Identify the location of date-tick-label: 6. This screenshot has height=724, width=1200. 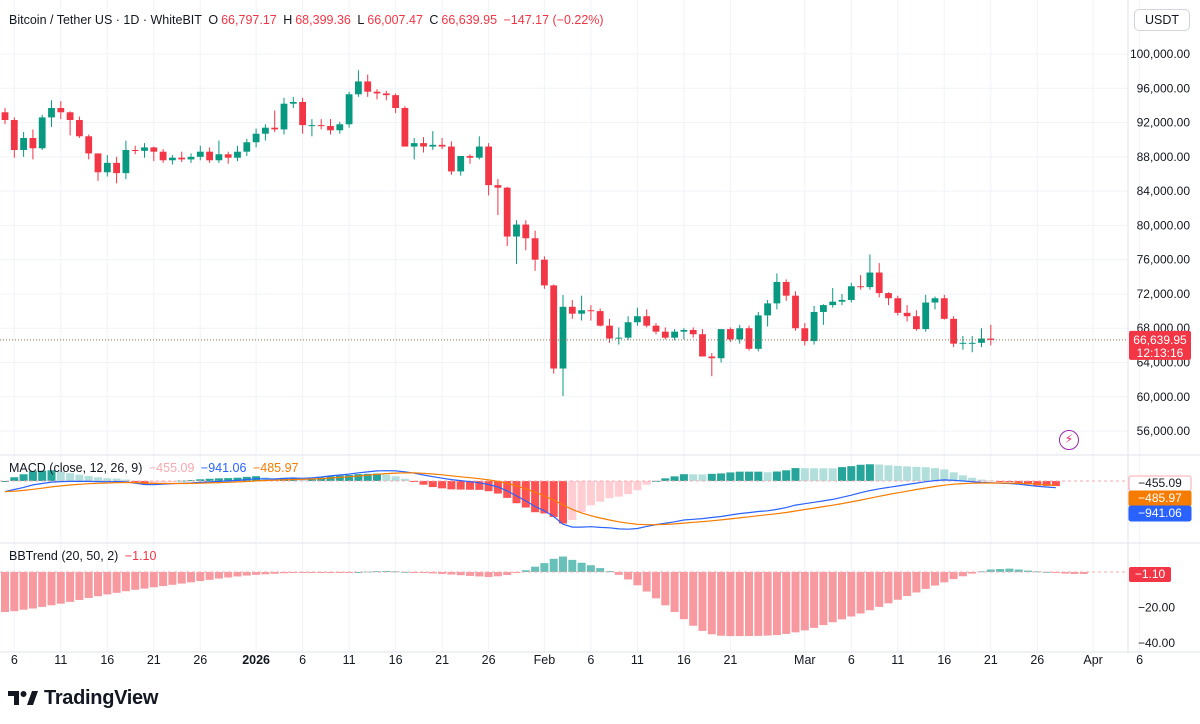
(1139, 660).